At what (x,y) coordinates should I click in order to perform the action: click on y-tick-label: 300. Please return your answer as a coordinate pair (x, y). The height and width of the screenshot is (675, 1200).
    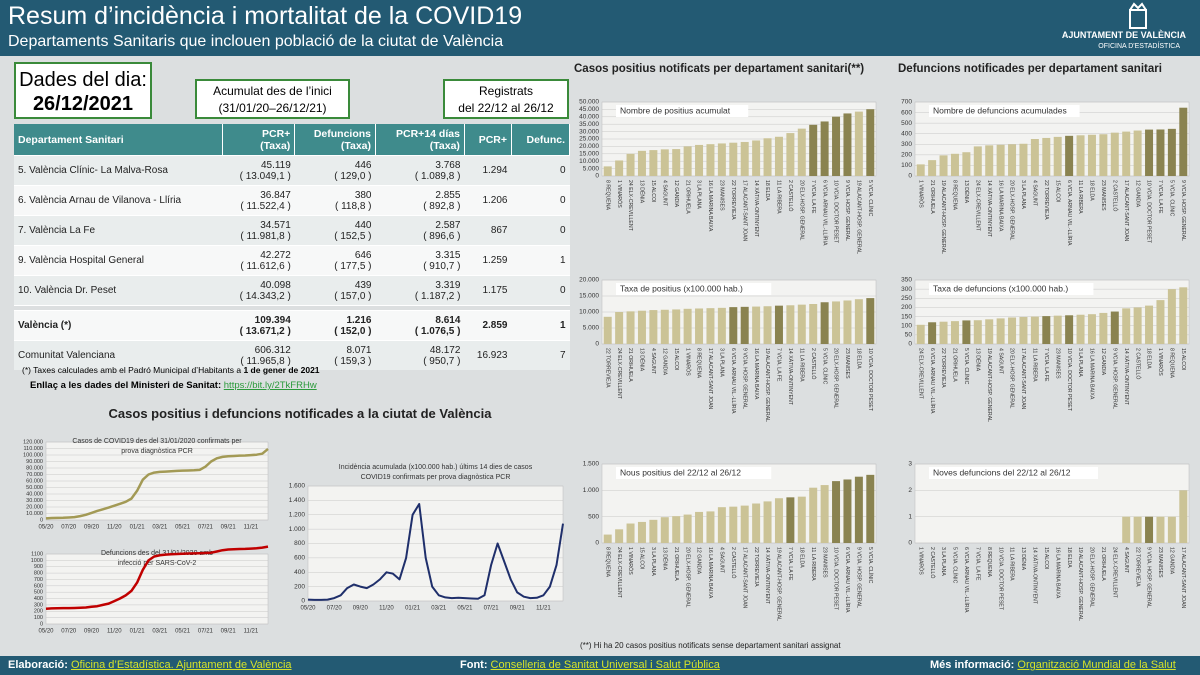
    Looking at the image, I should click on (906, 289).